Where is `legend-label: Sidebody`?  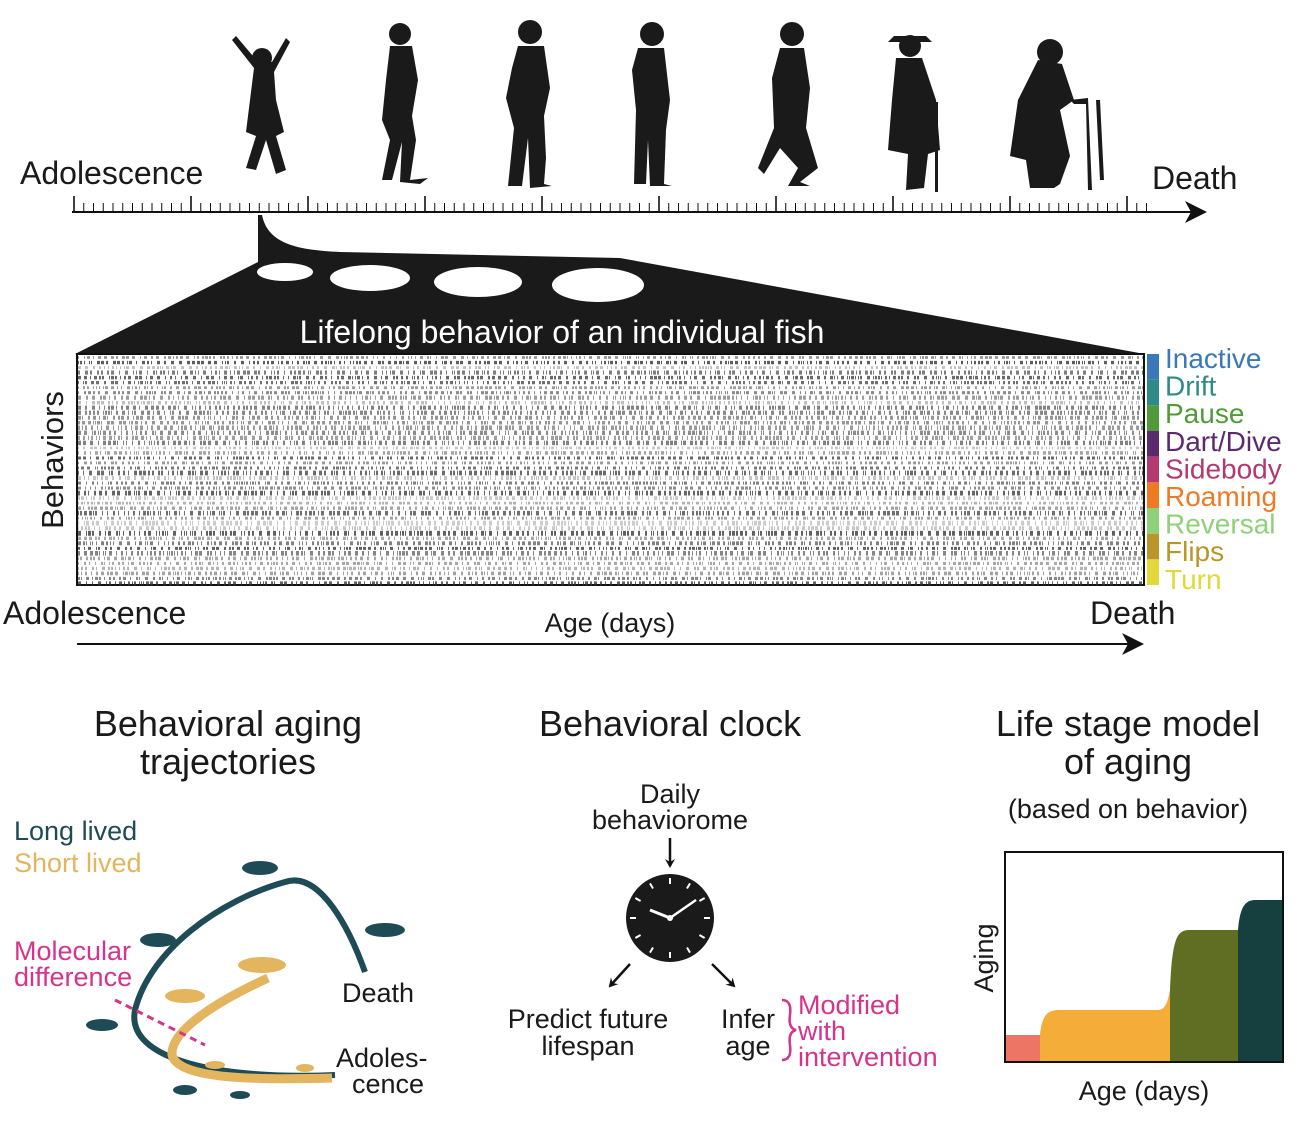 legend-label: Sidebody is located at coordinates (1223, 468).